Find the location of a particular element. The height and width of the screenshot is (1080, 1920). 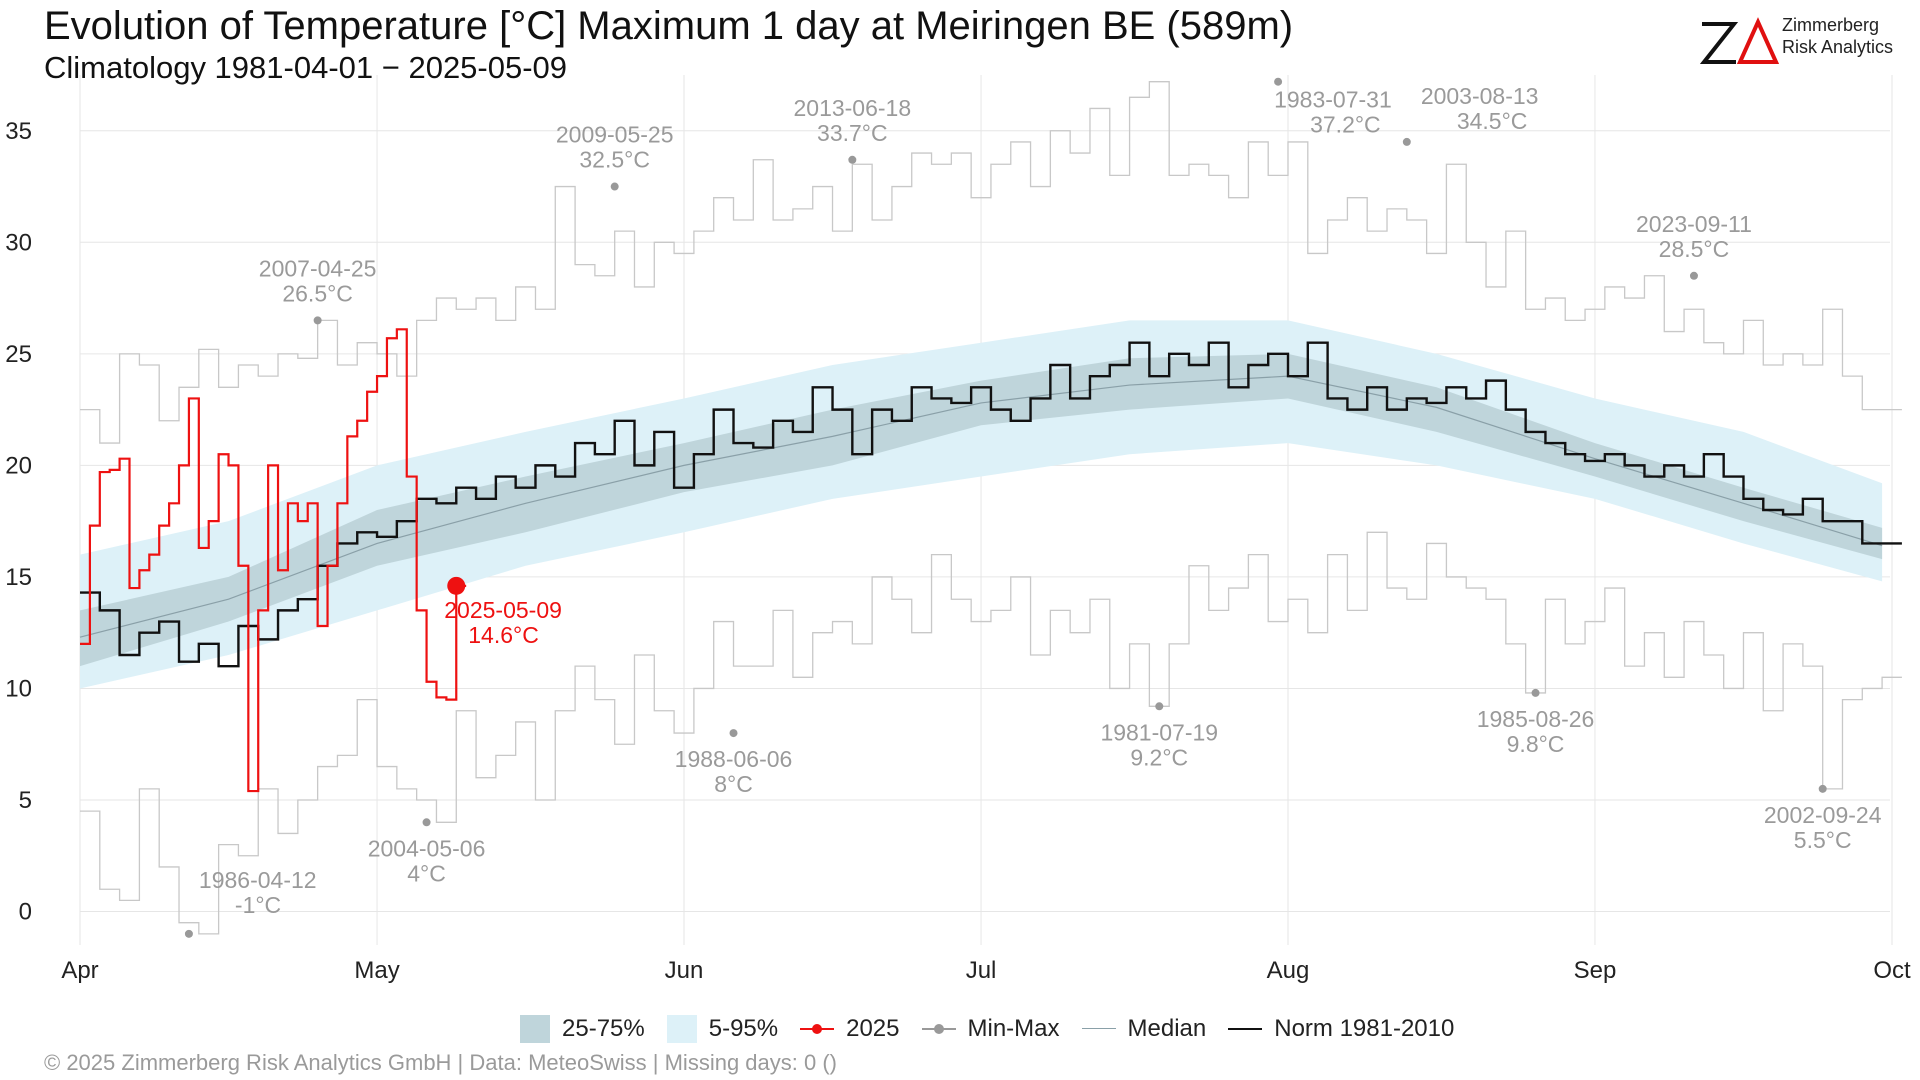

record-date-label: 1986-04-12 is located at coordinates (258, 880).